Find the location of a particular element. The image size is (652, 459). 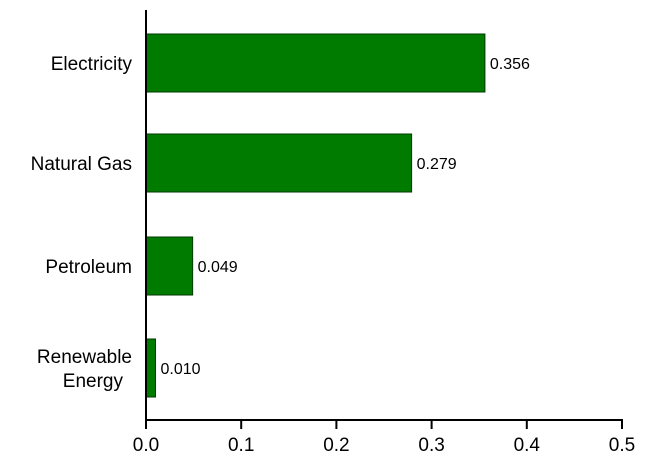

value-label-0: 0.356 is located at coordinates (510, 64).